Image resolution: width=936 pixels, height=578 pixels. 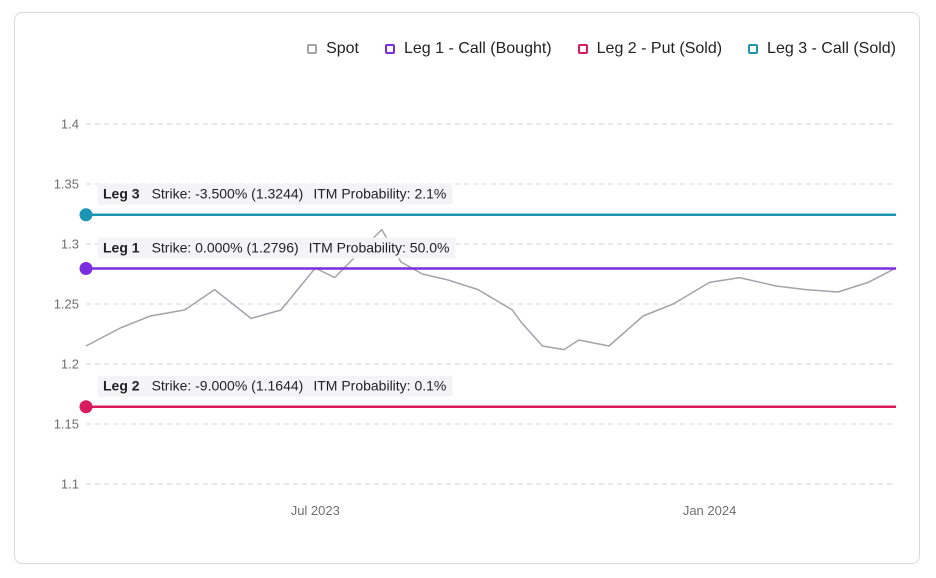 What do you see at coordinates (315, 510) in the screenshot?
I see `x-tick-label-0: Jul 2023` at bounding box center [315, 510].